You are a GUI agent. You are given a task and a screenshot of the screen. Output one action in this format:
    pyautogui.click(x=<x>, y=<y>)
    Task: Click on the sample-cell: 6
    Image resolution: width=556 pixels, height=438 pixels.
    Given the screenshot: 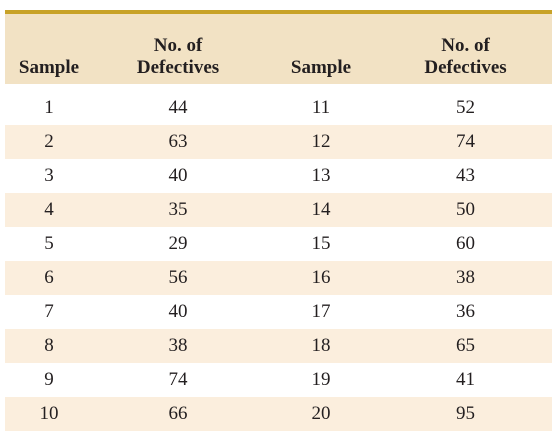 What is the action you would take?
    pyautogui.click(x=49, y=277)
    